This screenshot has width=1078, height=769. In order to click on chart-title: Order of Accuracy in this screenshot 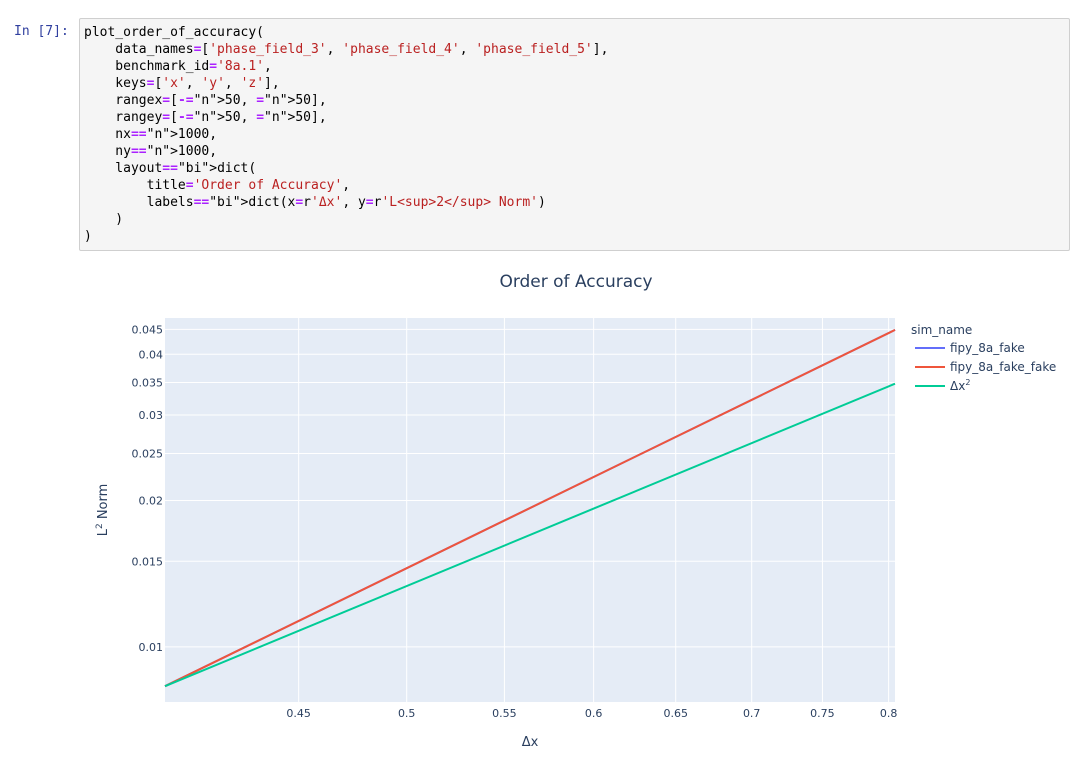, I will do `click(575, 282)`.